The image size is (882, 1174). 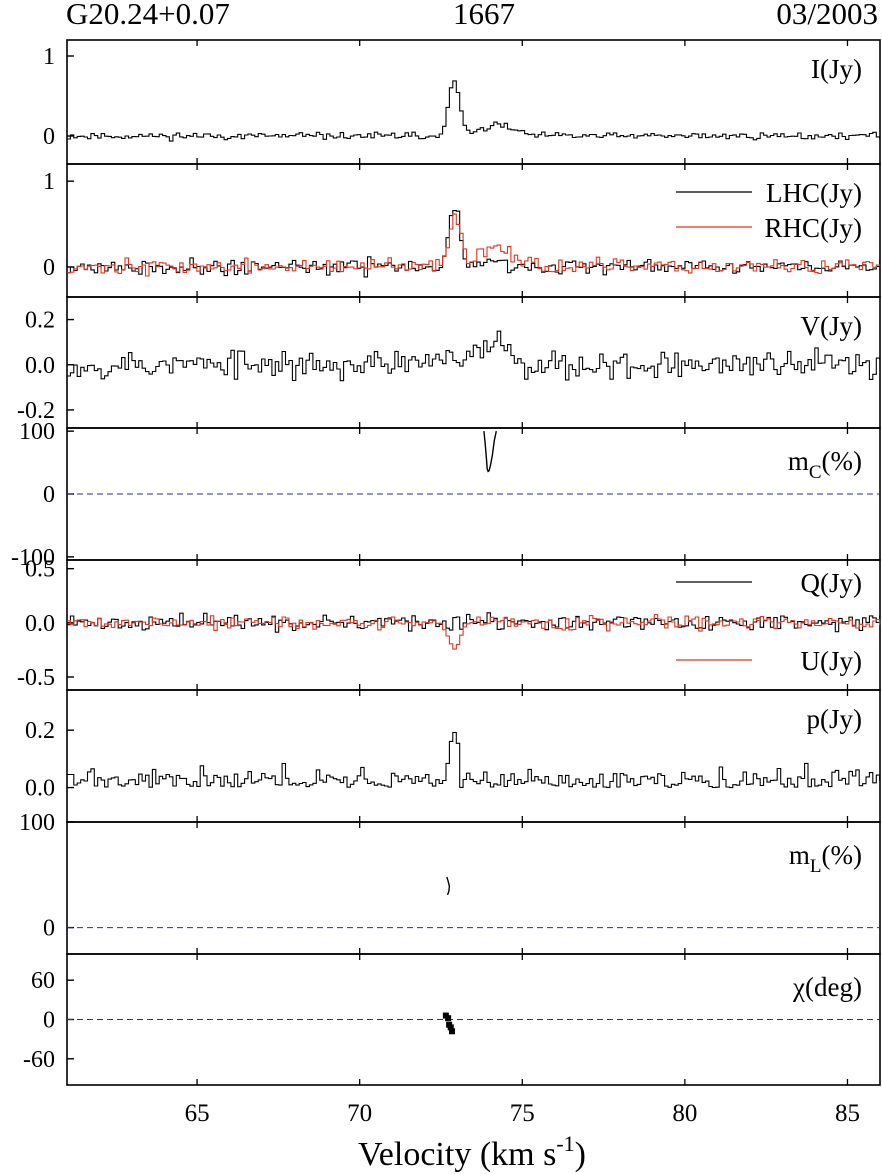 I want to click on panel-label: I(Jy), so click(x=836, y=69).